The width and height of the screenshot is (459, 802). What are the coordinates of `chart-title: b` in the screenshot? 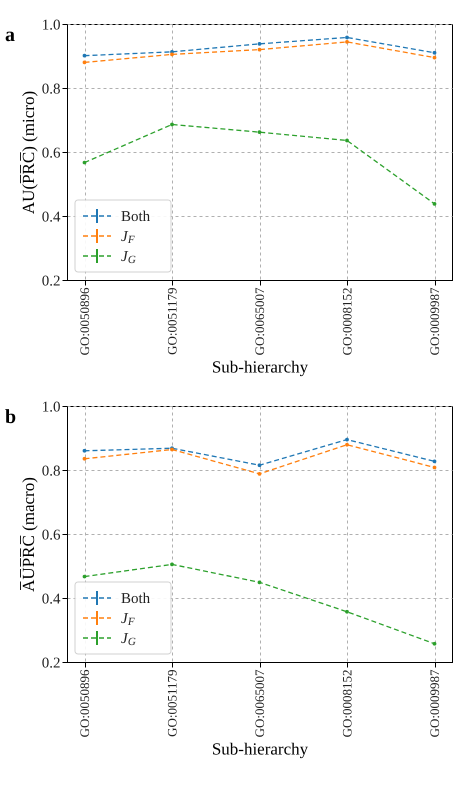 It's located at (10, 417).